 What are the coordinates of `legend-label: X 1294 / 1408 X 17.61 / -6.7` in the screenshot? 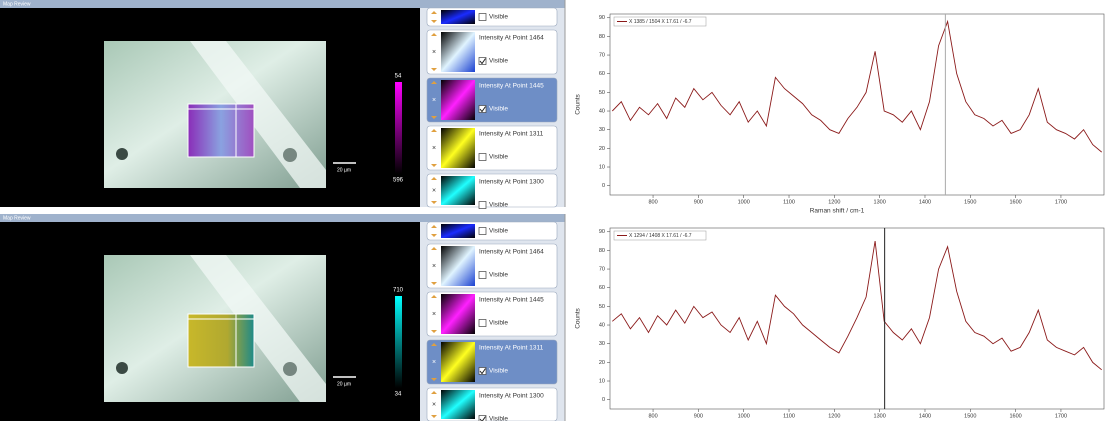 It's located at (660, 236).